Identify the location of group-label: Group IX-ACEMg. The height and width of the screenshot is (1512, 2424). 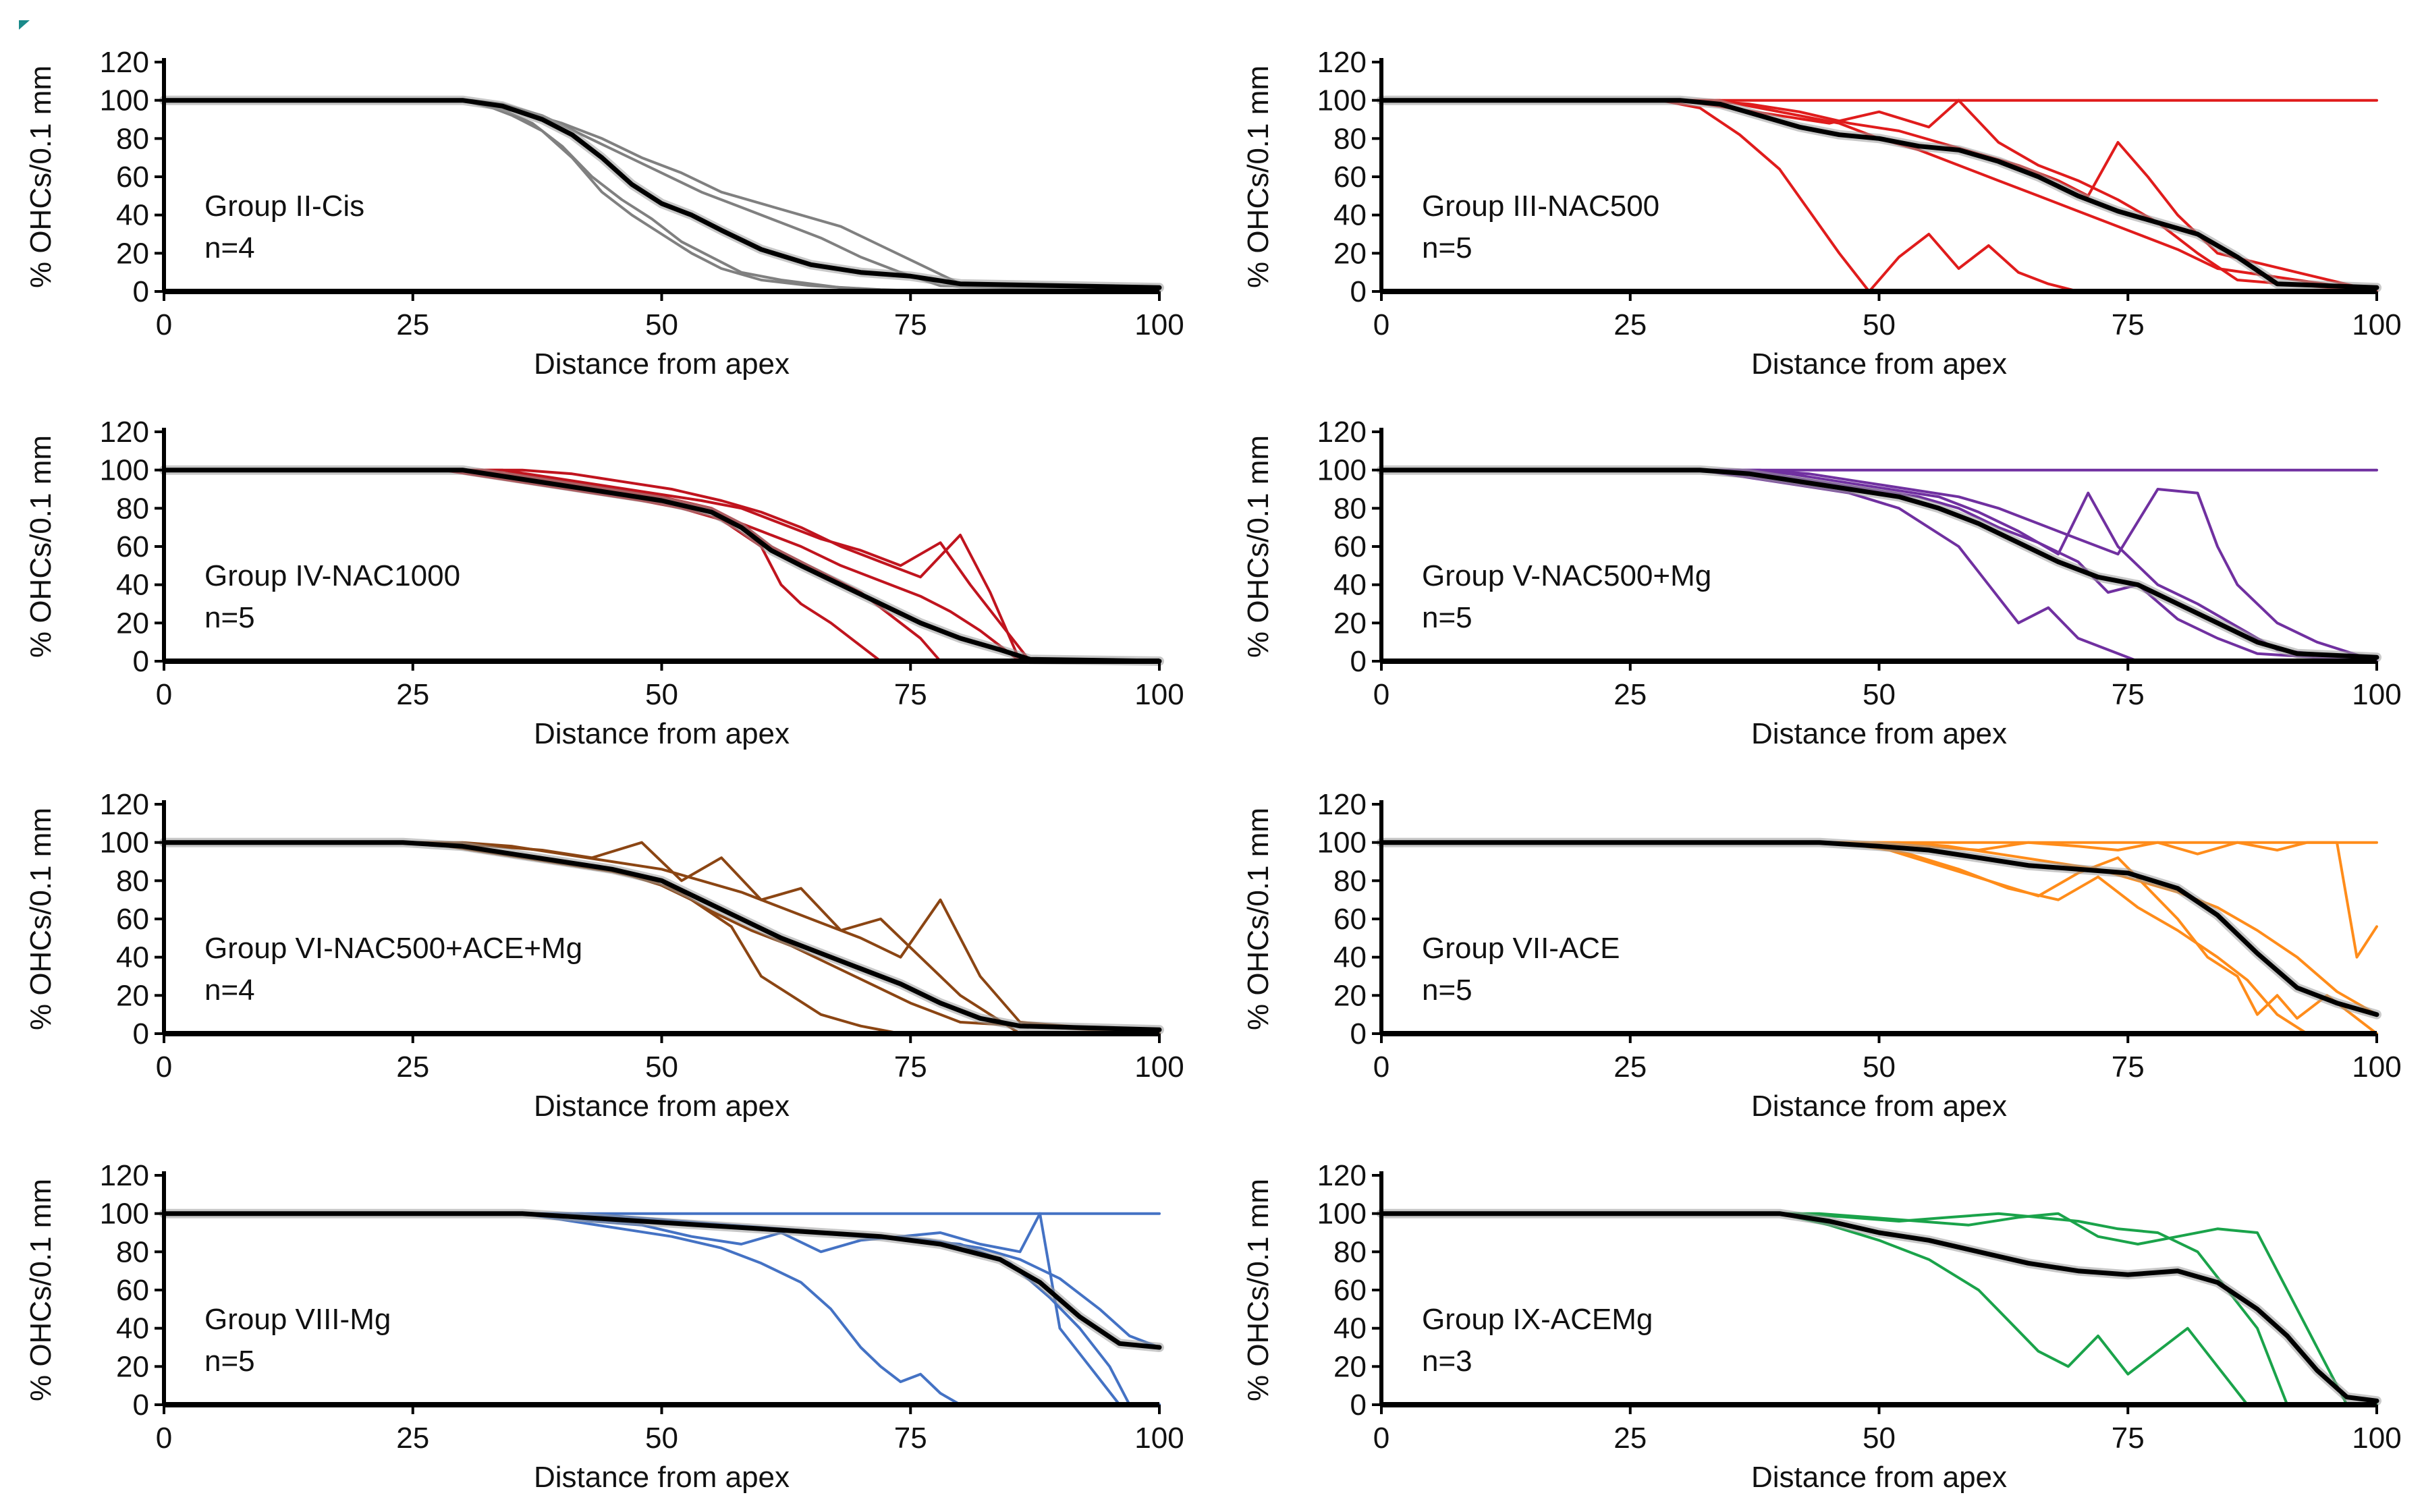
(1538, 1319).